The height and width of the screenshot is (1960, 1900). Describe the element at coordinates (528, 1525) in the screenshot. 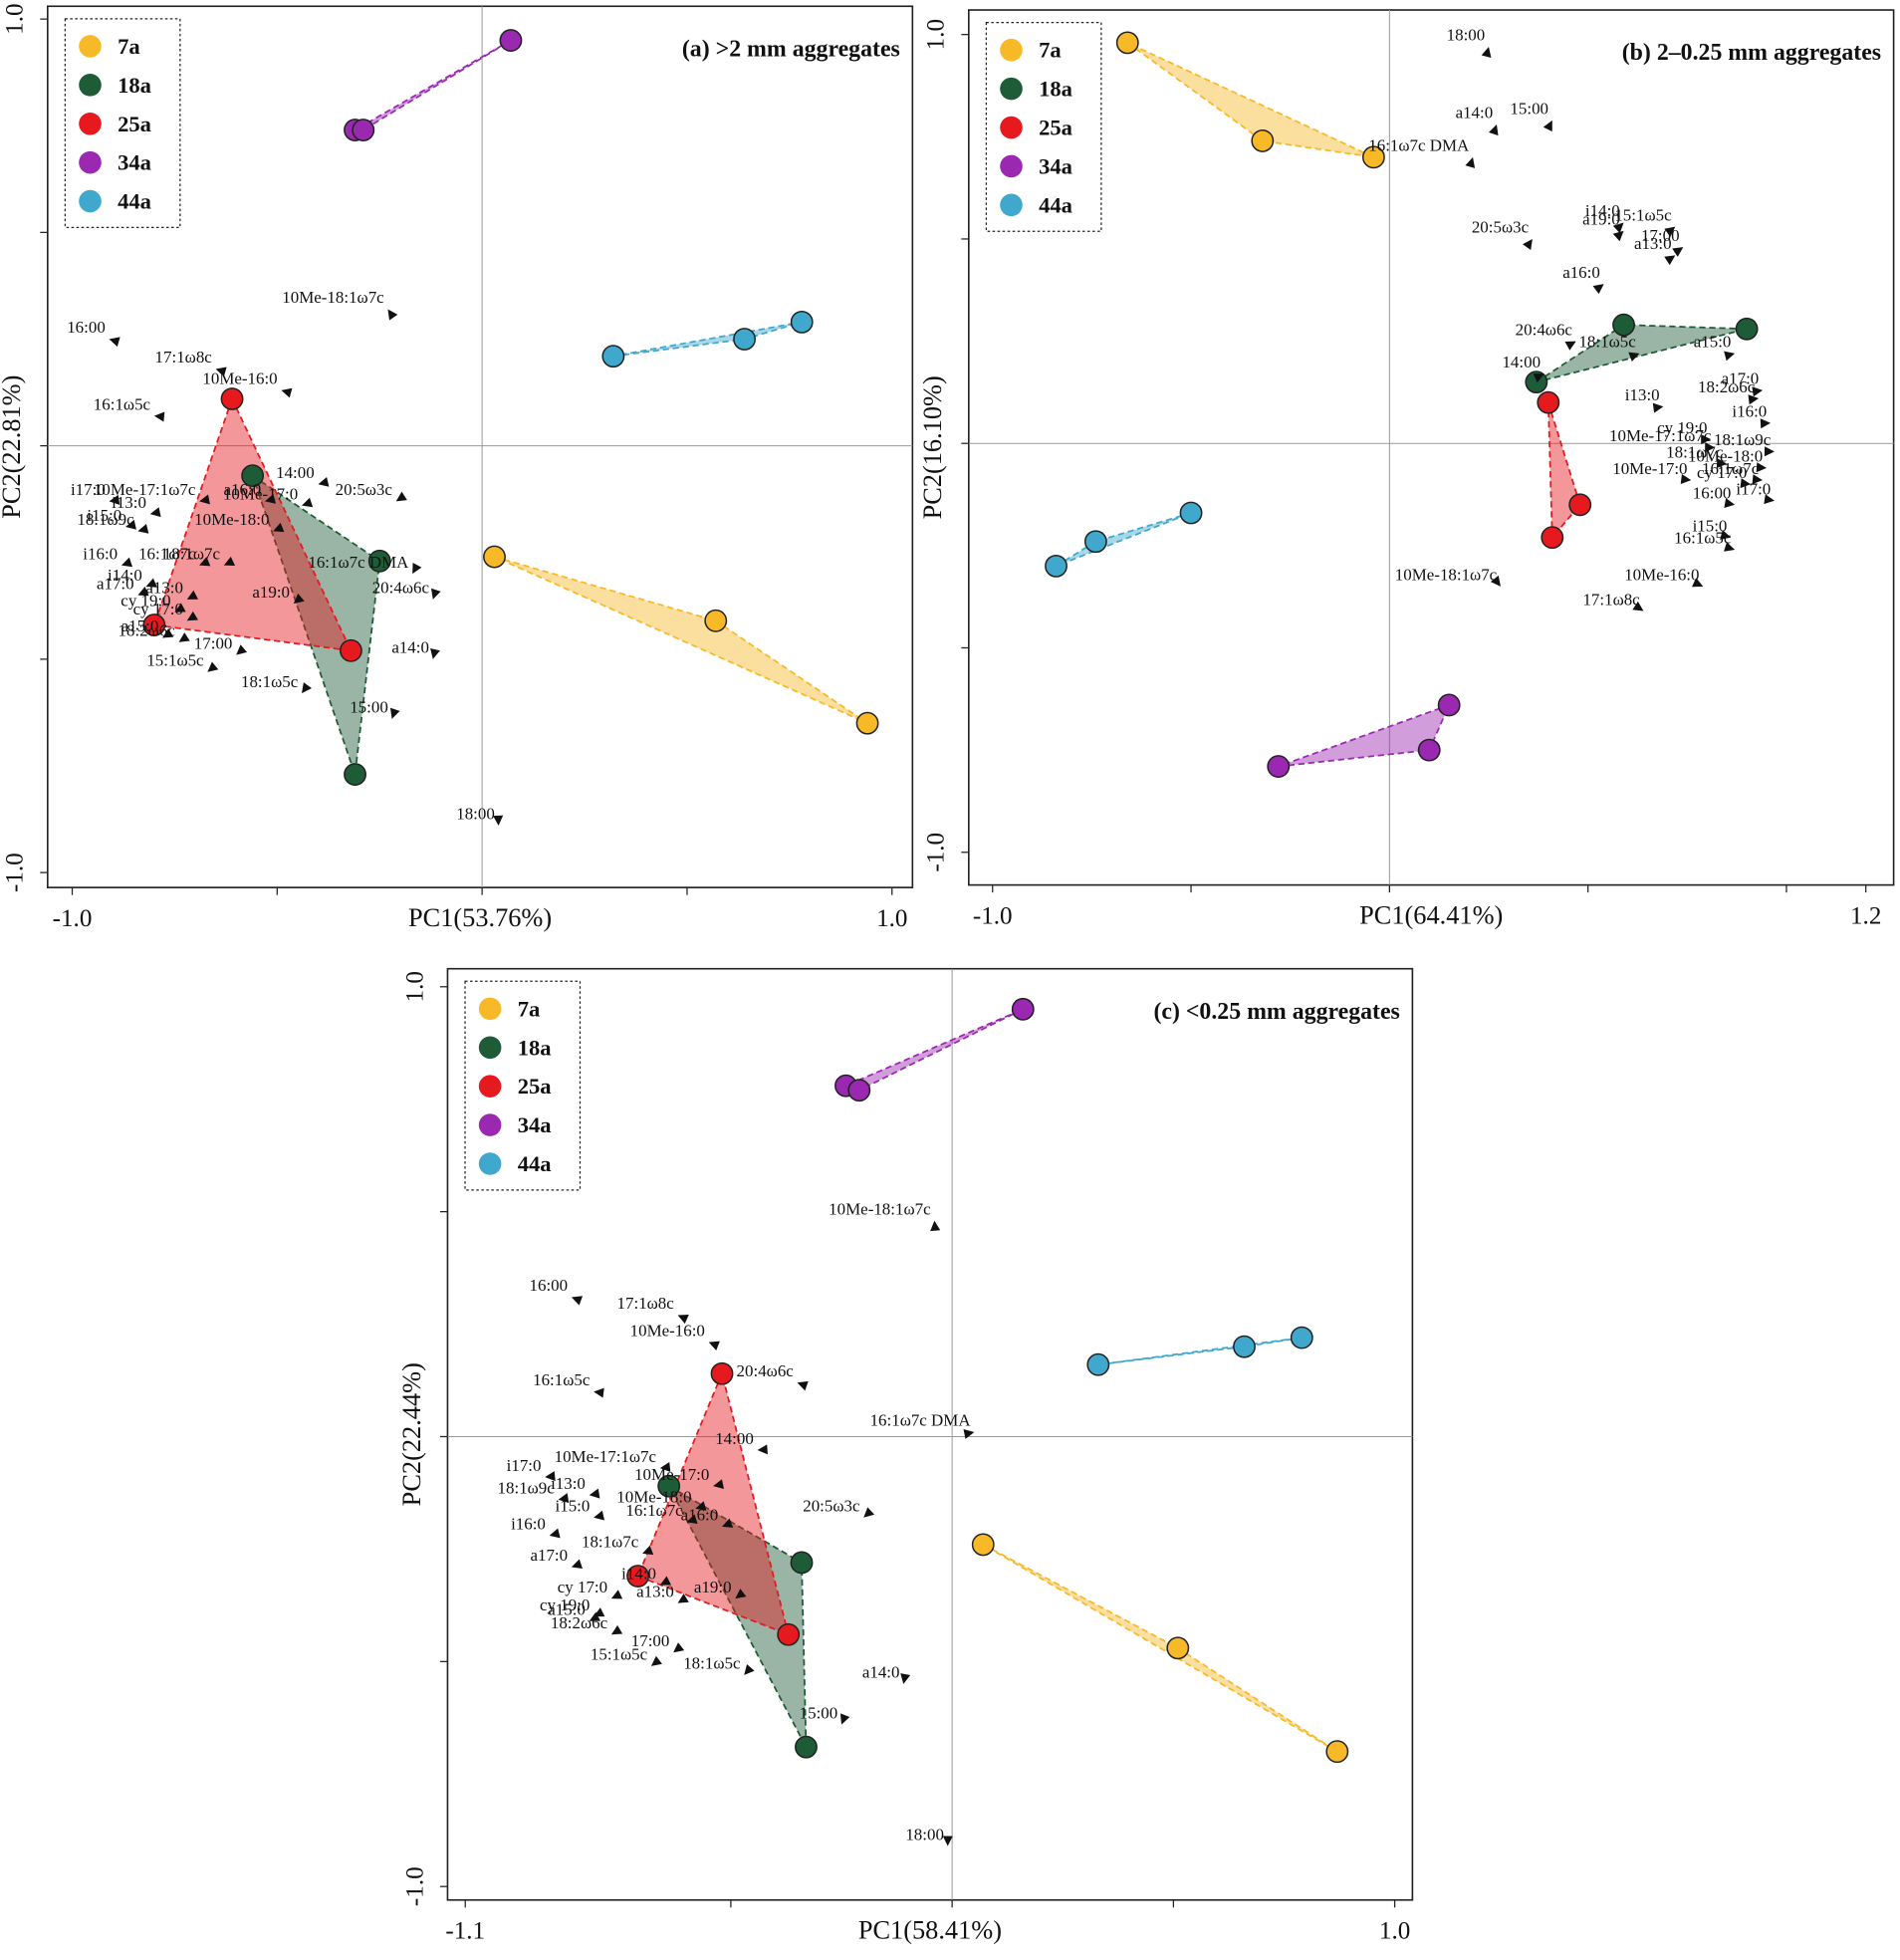

I see `loading-label: i16:0` at that location.